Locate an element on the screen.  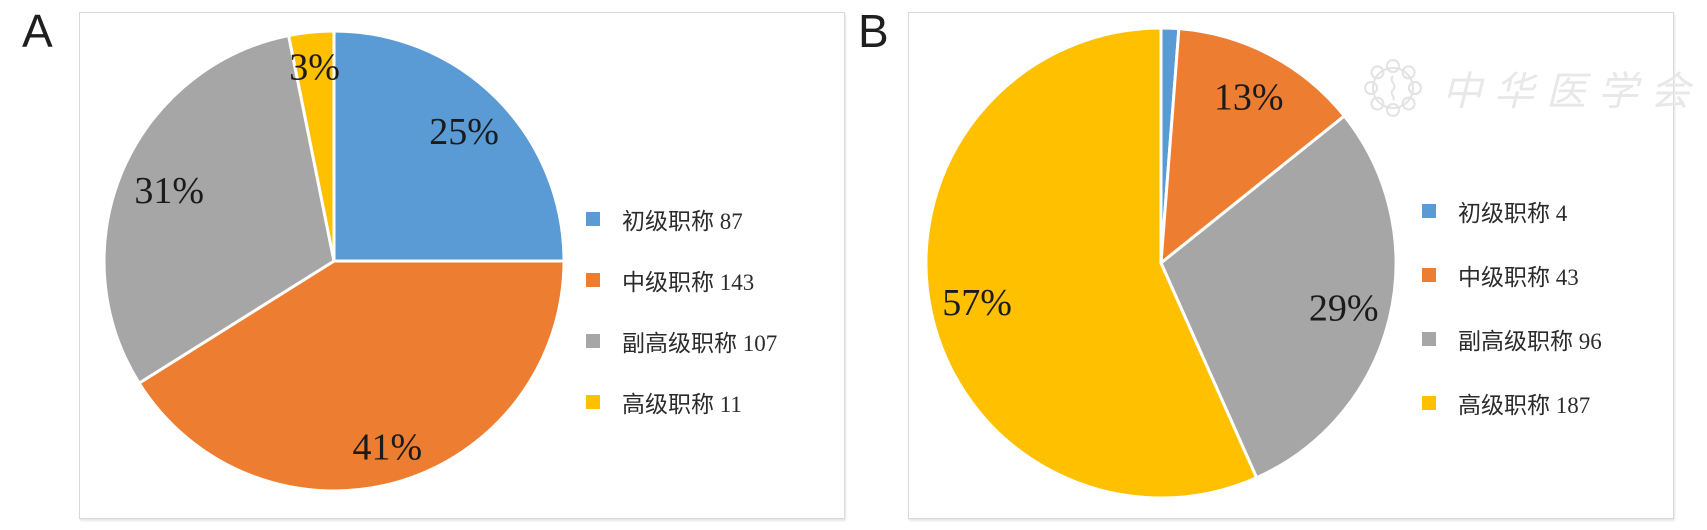
legend-label: 高级职称 11 is located at coordinates (682, 404).